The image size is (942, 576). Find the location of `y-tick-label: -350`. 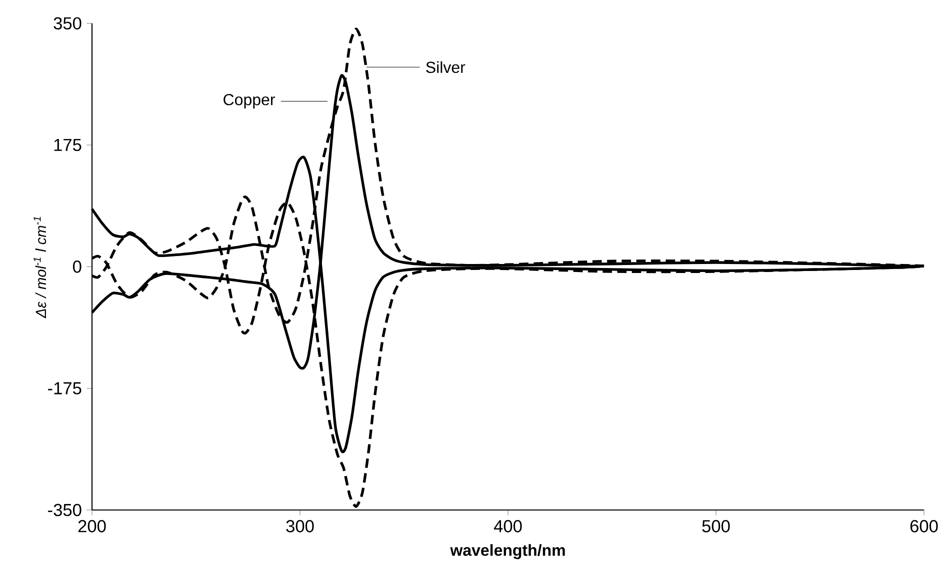

y-tick-label: -350 is located at coordinates (65, 510).